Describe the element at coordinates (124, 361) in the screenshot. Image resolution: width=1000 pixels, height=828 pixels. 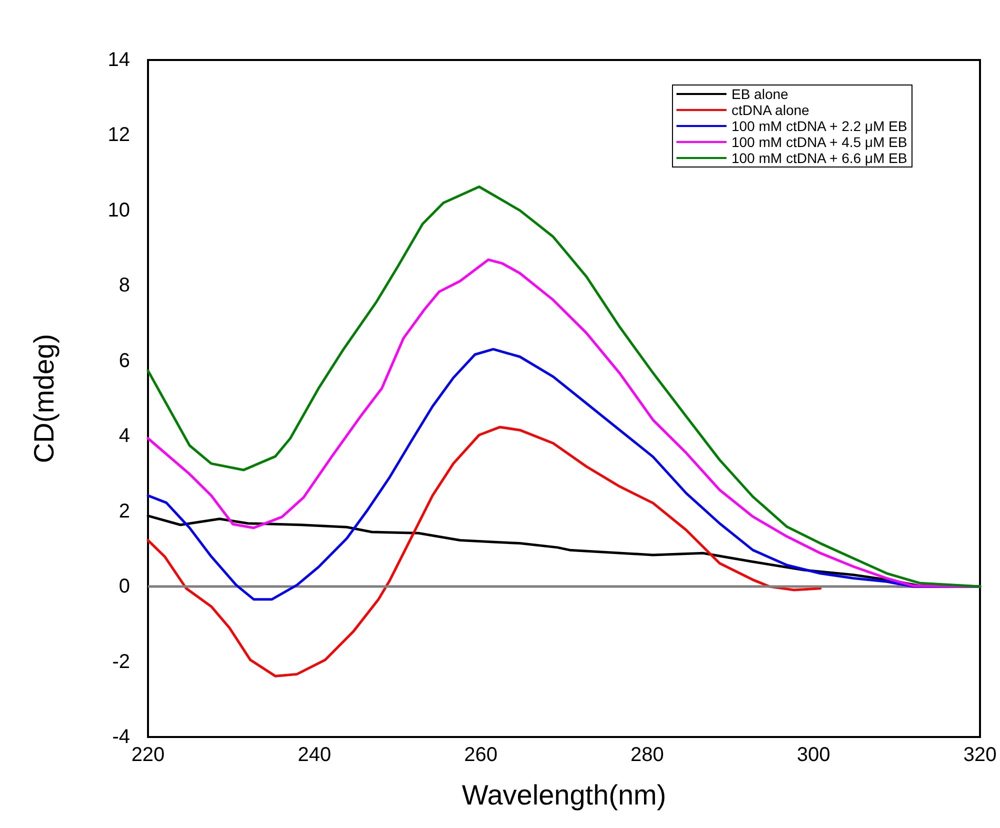
I see `y-tick-label: 6` at that location.